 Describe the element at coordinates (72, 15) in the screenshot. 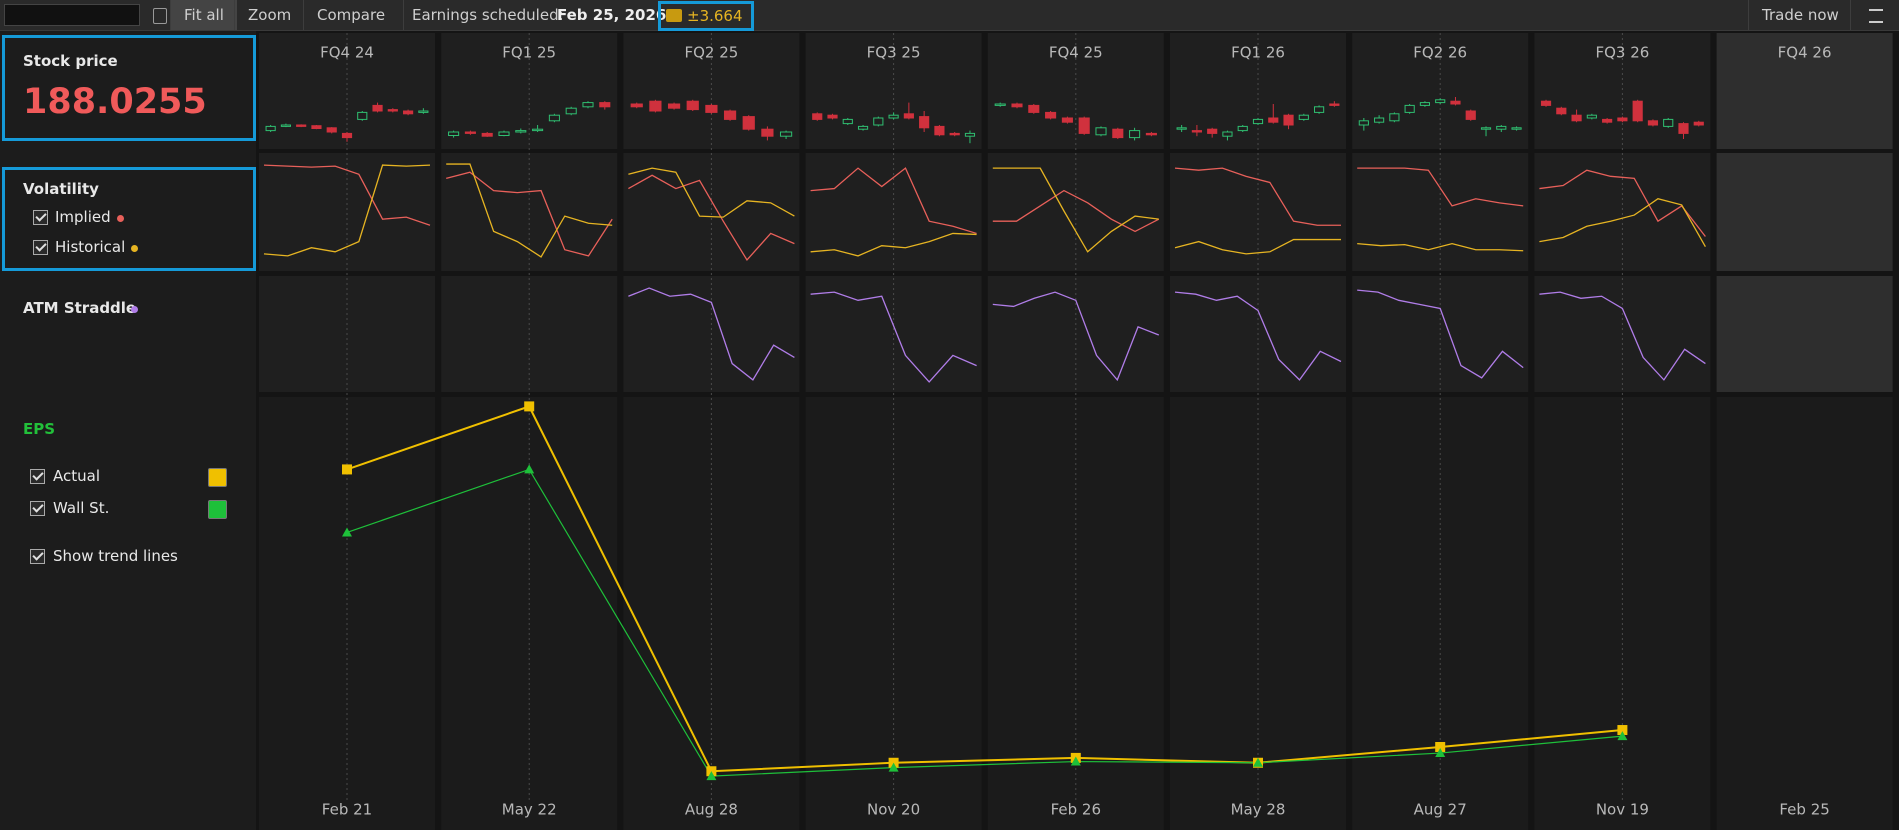

I see `symbol-box` at that location.